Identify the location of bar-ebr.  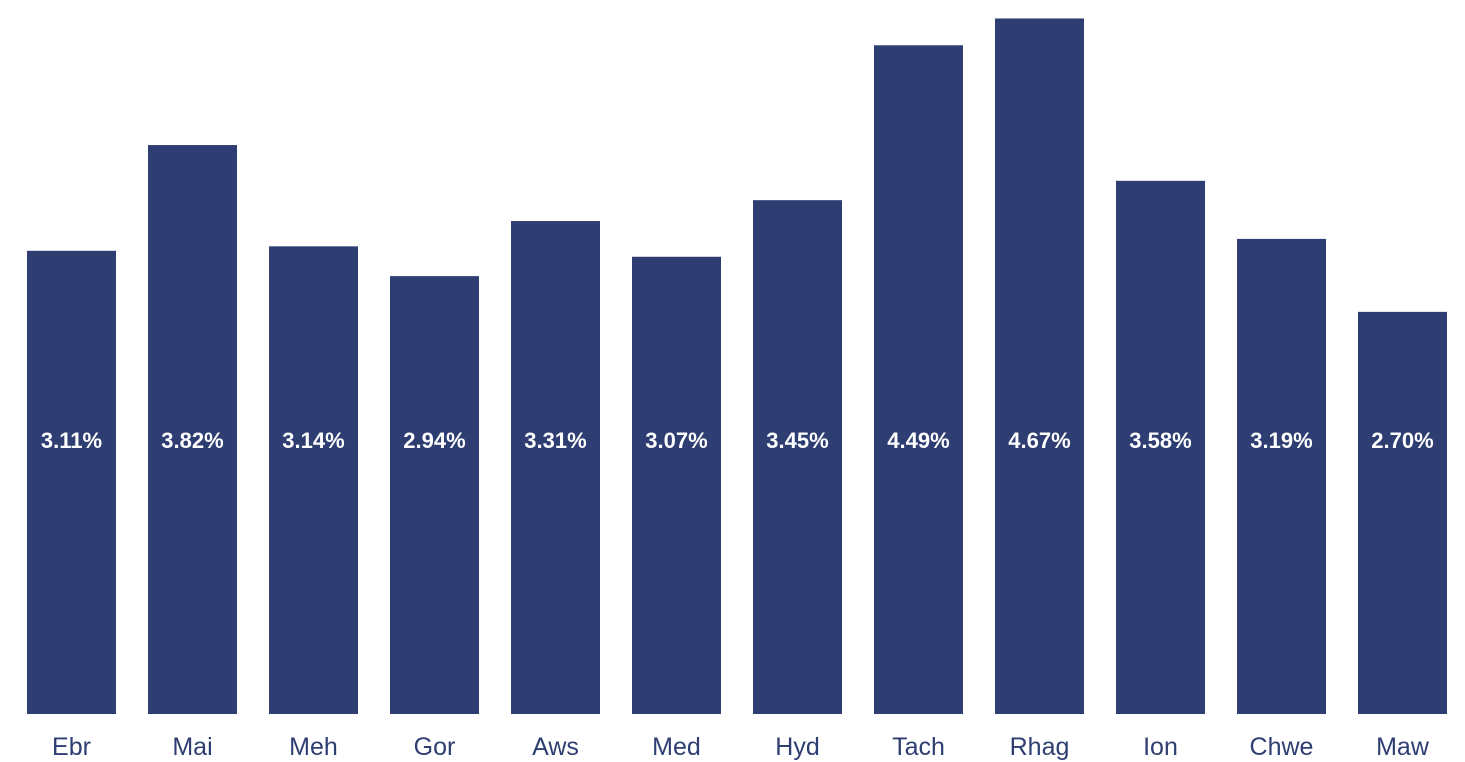
(71, 482).